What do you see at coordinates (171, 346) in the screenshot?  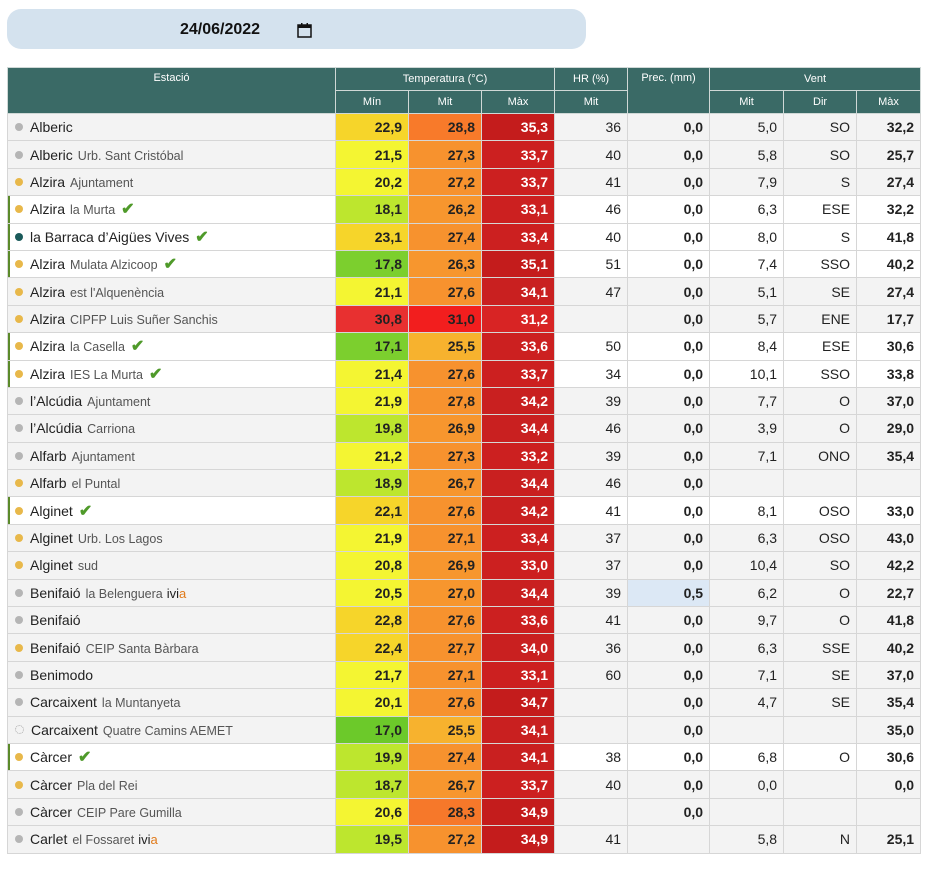 I see `station-cell: Alzira la Casella ✔` at bounding box center [171, 346].